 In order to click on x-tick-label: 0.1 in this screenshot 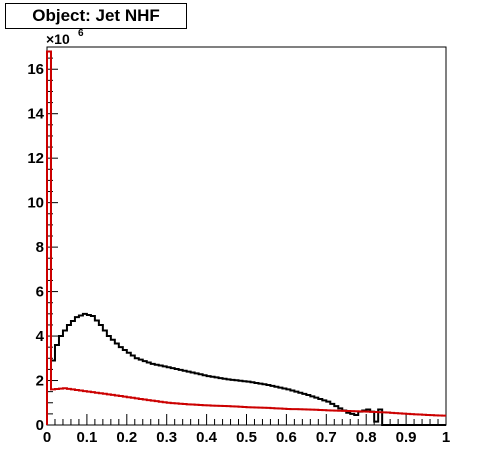, I will do `click(86, 437)`.